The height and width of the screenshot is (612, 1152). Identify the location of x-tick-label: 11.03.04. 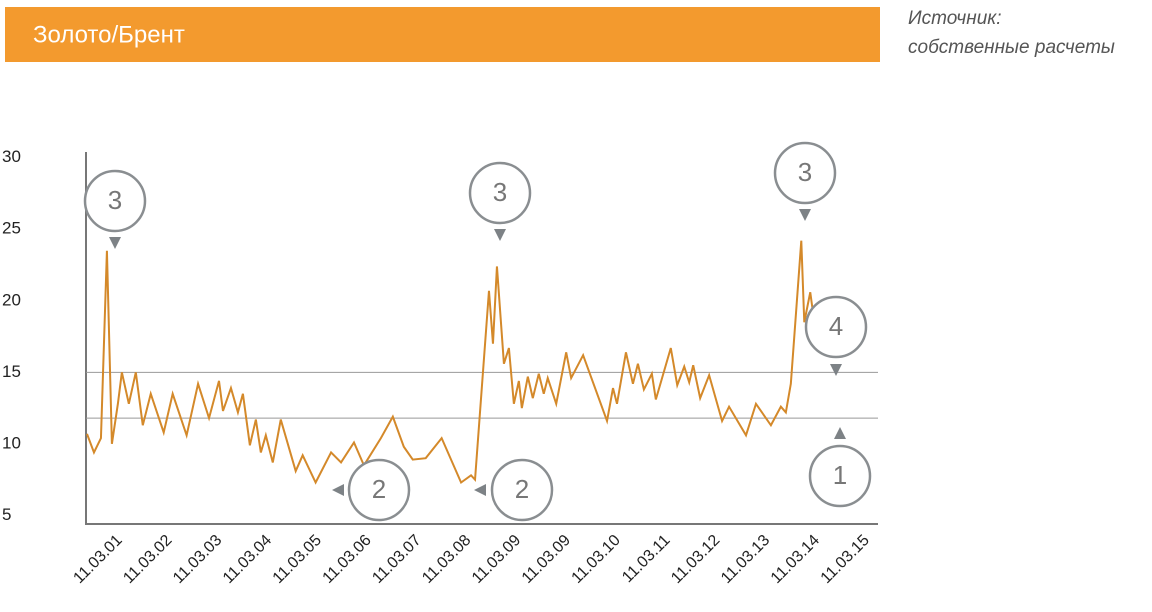
(247, 559).